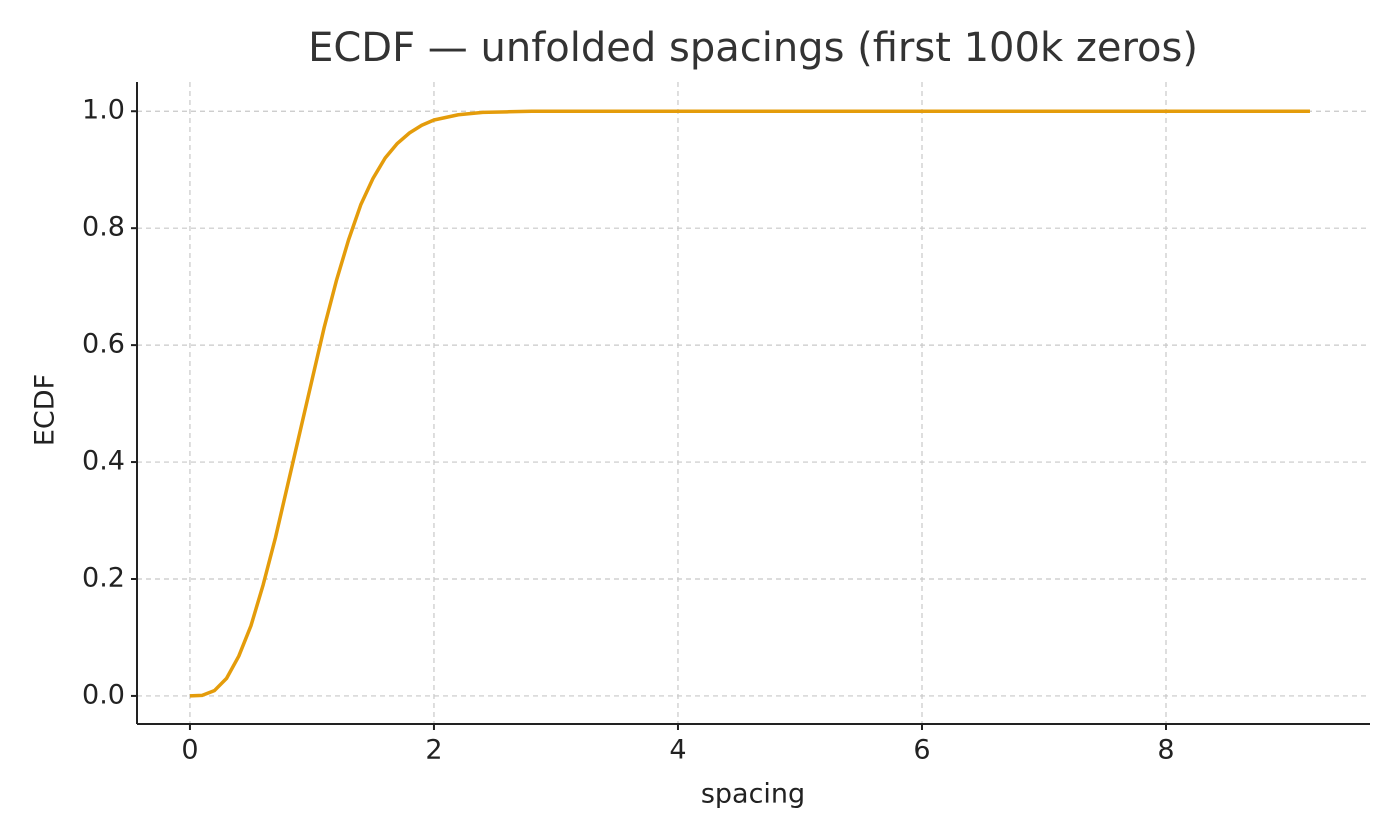  I want to click on y-tick-label: 0.4, so click(103, 461).